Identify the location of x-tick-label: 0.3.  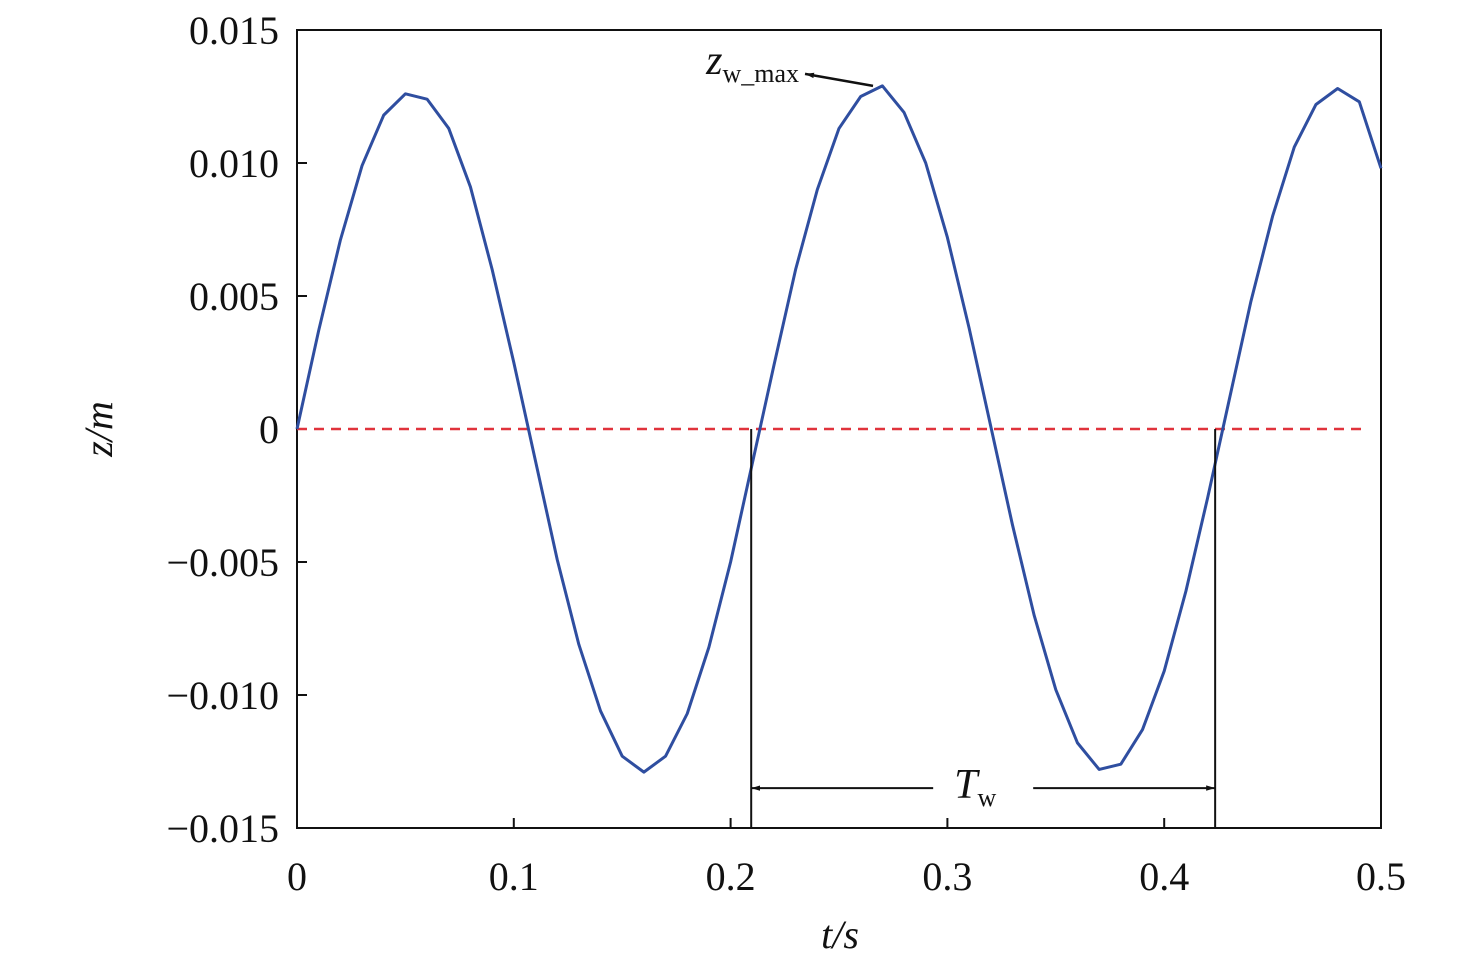
(947, 876).